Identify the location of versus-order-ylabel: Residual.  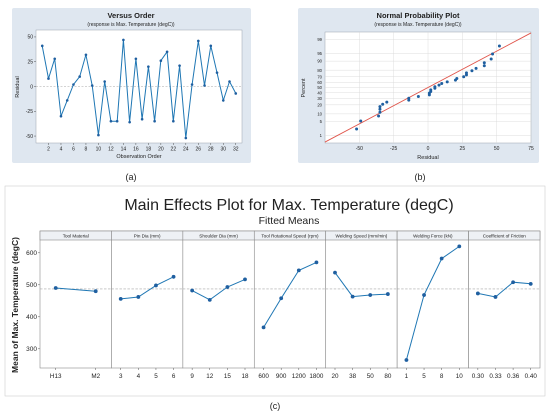
(18, 86).